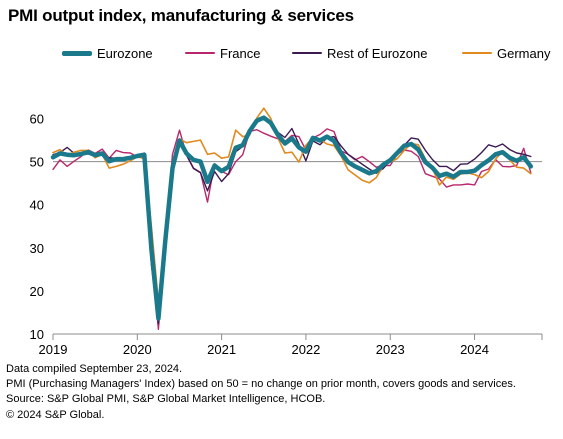 This screenshot has width=563, height=439. I want to click on legend-item-rest-of-eurozone: Rest of Eurozone, so click(359, 53).